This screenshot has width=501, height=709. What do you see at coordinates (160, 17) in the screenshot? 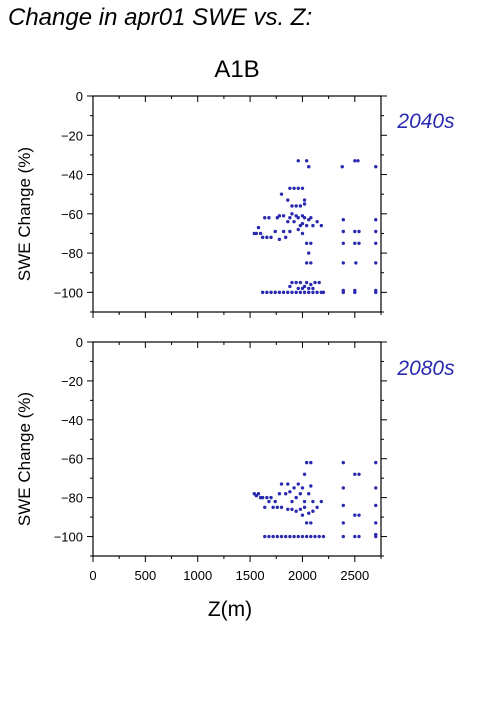
I see `page-title: Change in apr01 SWE vs. Z:` at bounding box center [160, 17].